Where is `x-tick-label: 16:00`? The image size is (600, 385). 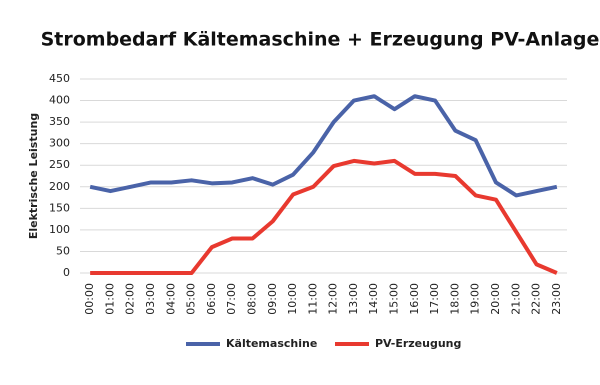 x-tick-label: 16:00 is located at coordinates (414, 299).